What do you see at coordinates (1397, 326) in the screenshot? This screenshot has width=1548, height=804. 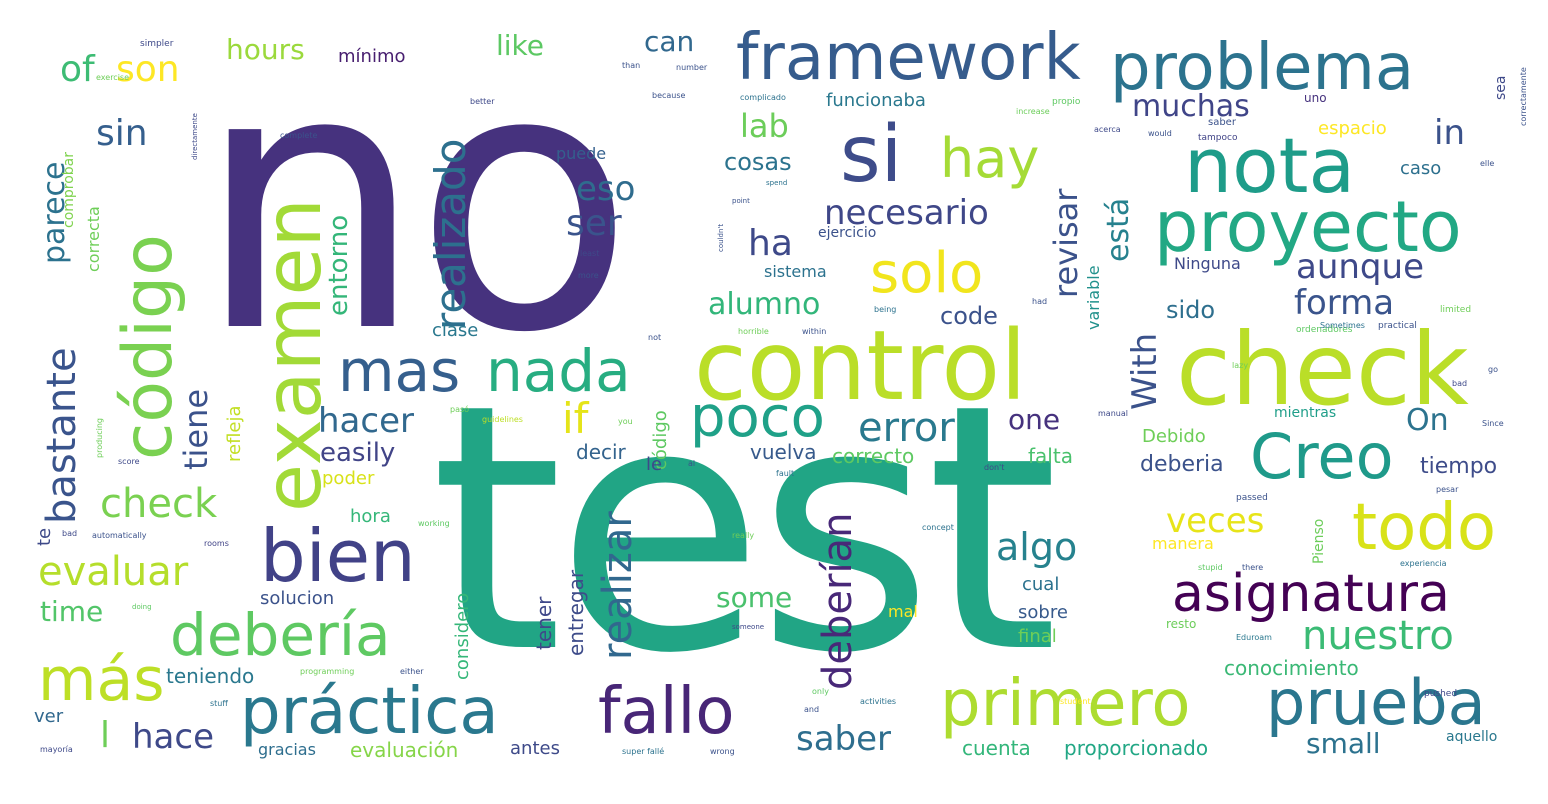 I see `word-practical: practical` at bounding box center [1397, 326].